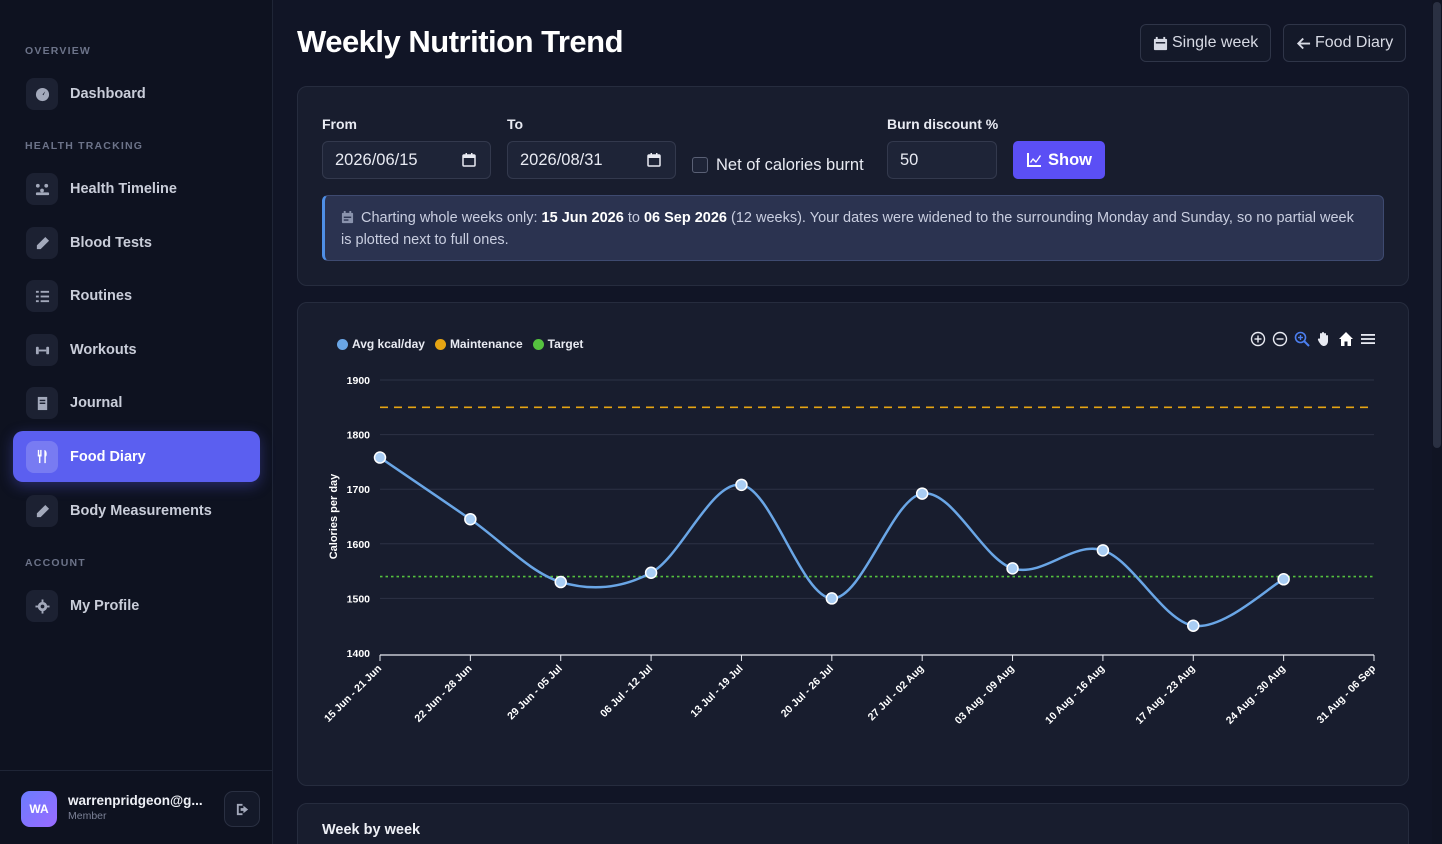 Image resolution: width=1442 pixels, height=844 pixels. Describe the element at coordinates (359, 490) in the screenshot. I see `y-tick-label: 1700` at that location.